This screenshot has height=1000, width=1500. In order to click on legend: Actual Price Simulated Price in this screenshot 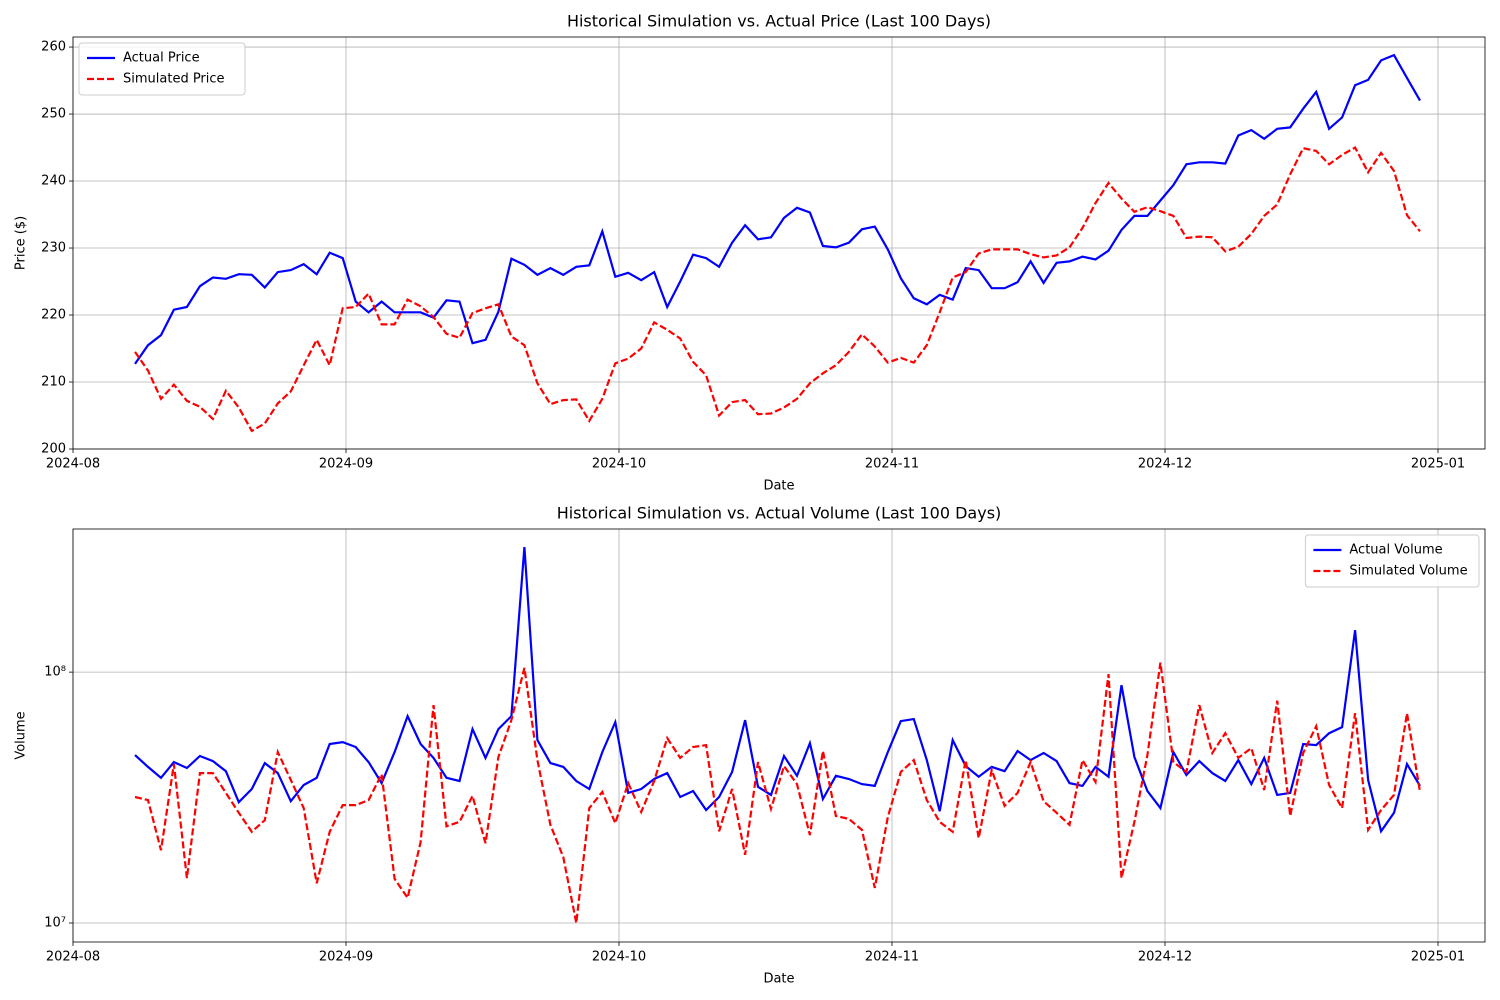, I will do `click(162, 69)`.